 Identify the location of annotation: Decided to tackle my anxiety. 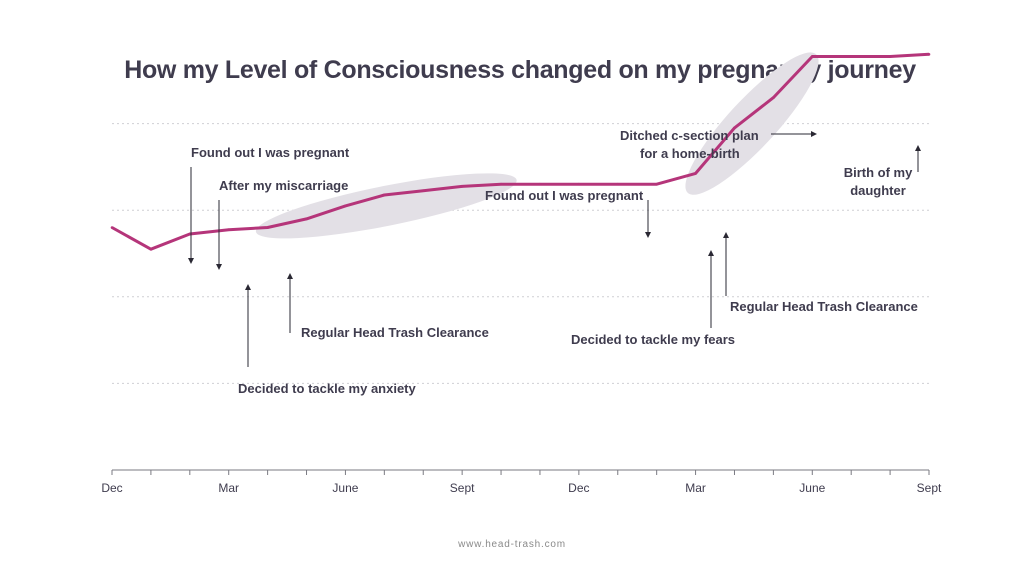
(327, 340).